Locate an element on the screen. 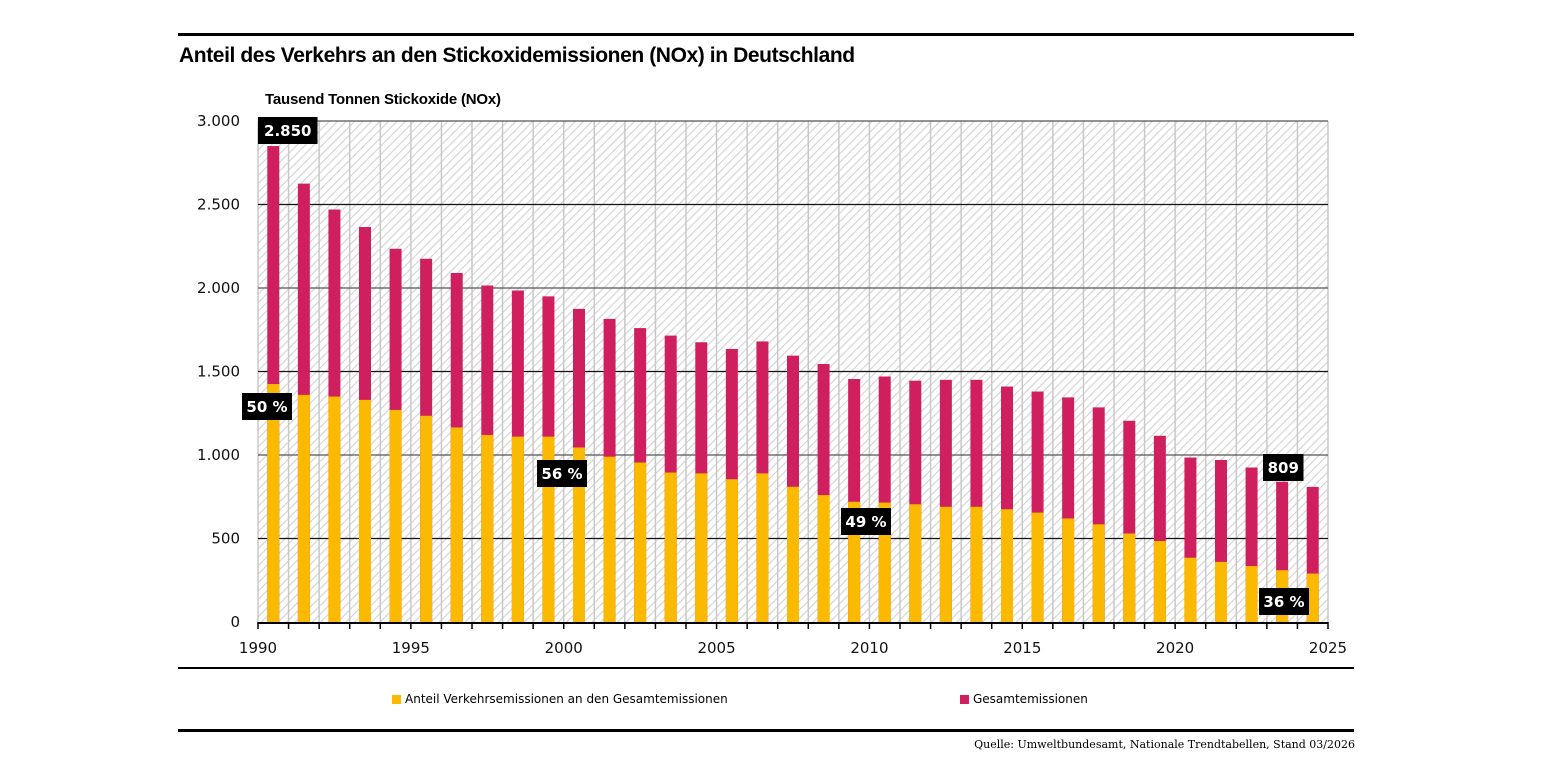 Image resolution: width=1545 pixels, height=775 pixels. bar-traffic-2008 is located at coordinates (823, 558).